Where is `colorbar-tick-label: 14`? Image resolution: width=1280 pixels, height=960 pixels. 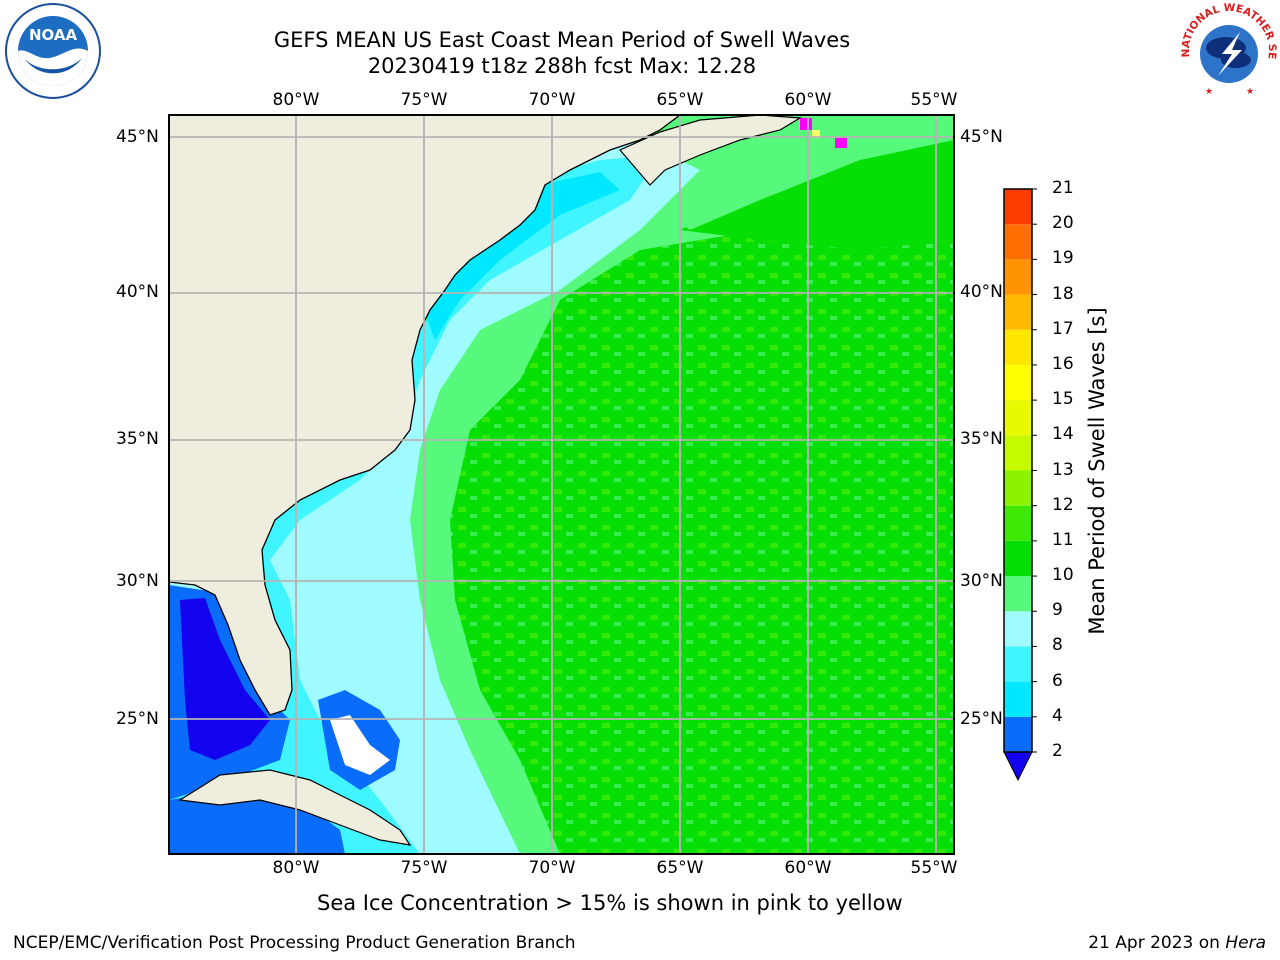 colorbar-tick-label: 14 is located at coordinates (1063, 434).